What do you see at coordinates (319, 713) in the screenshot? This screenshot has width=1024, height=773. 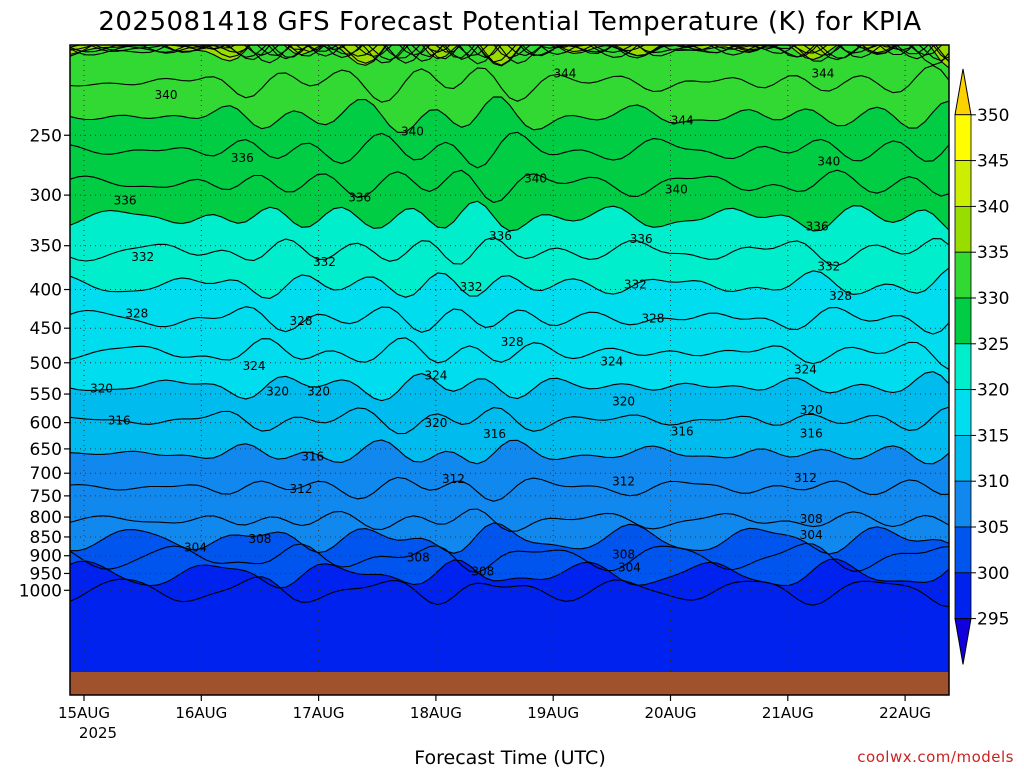 I see `x-tick-label: 17AUG` at bounding box center [319, 713].